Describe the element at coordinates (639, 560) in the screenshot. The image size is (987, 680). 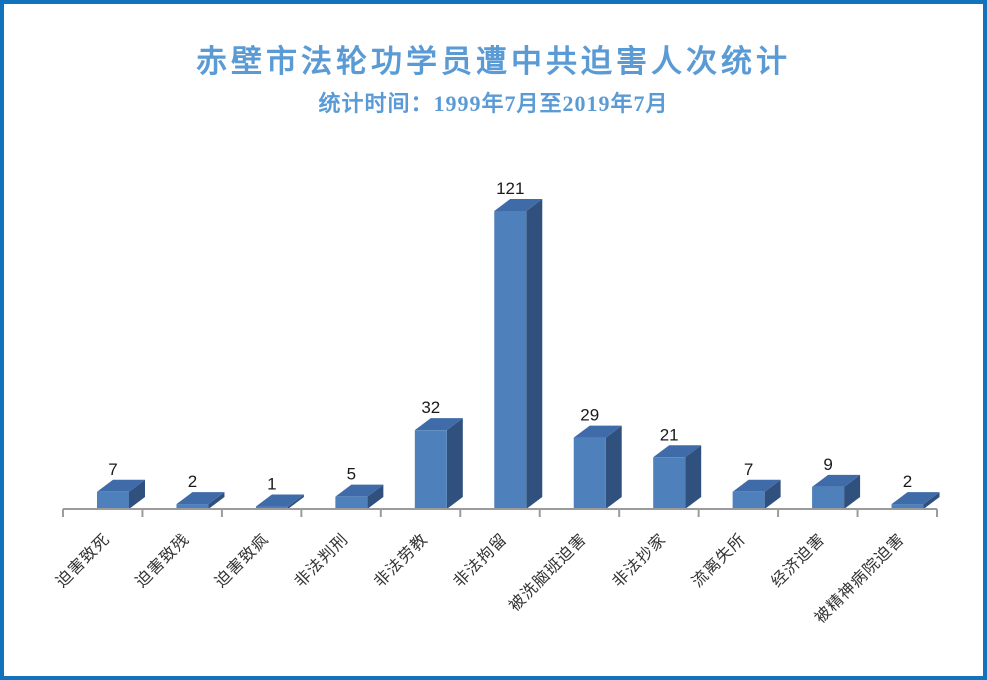
I see `category-label: 非法抄家` at that location.